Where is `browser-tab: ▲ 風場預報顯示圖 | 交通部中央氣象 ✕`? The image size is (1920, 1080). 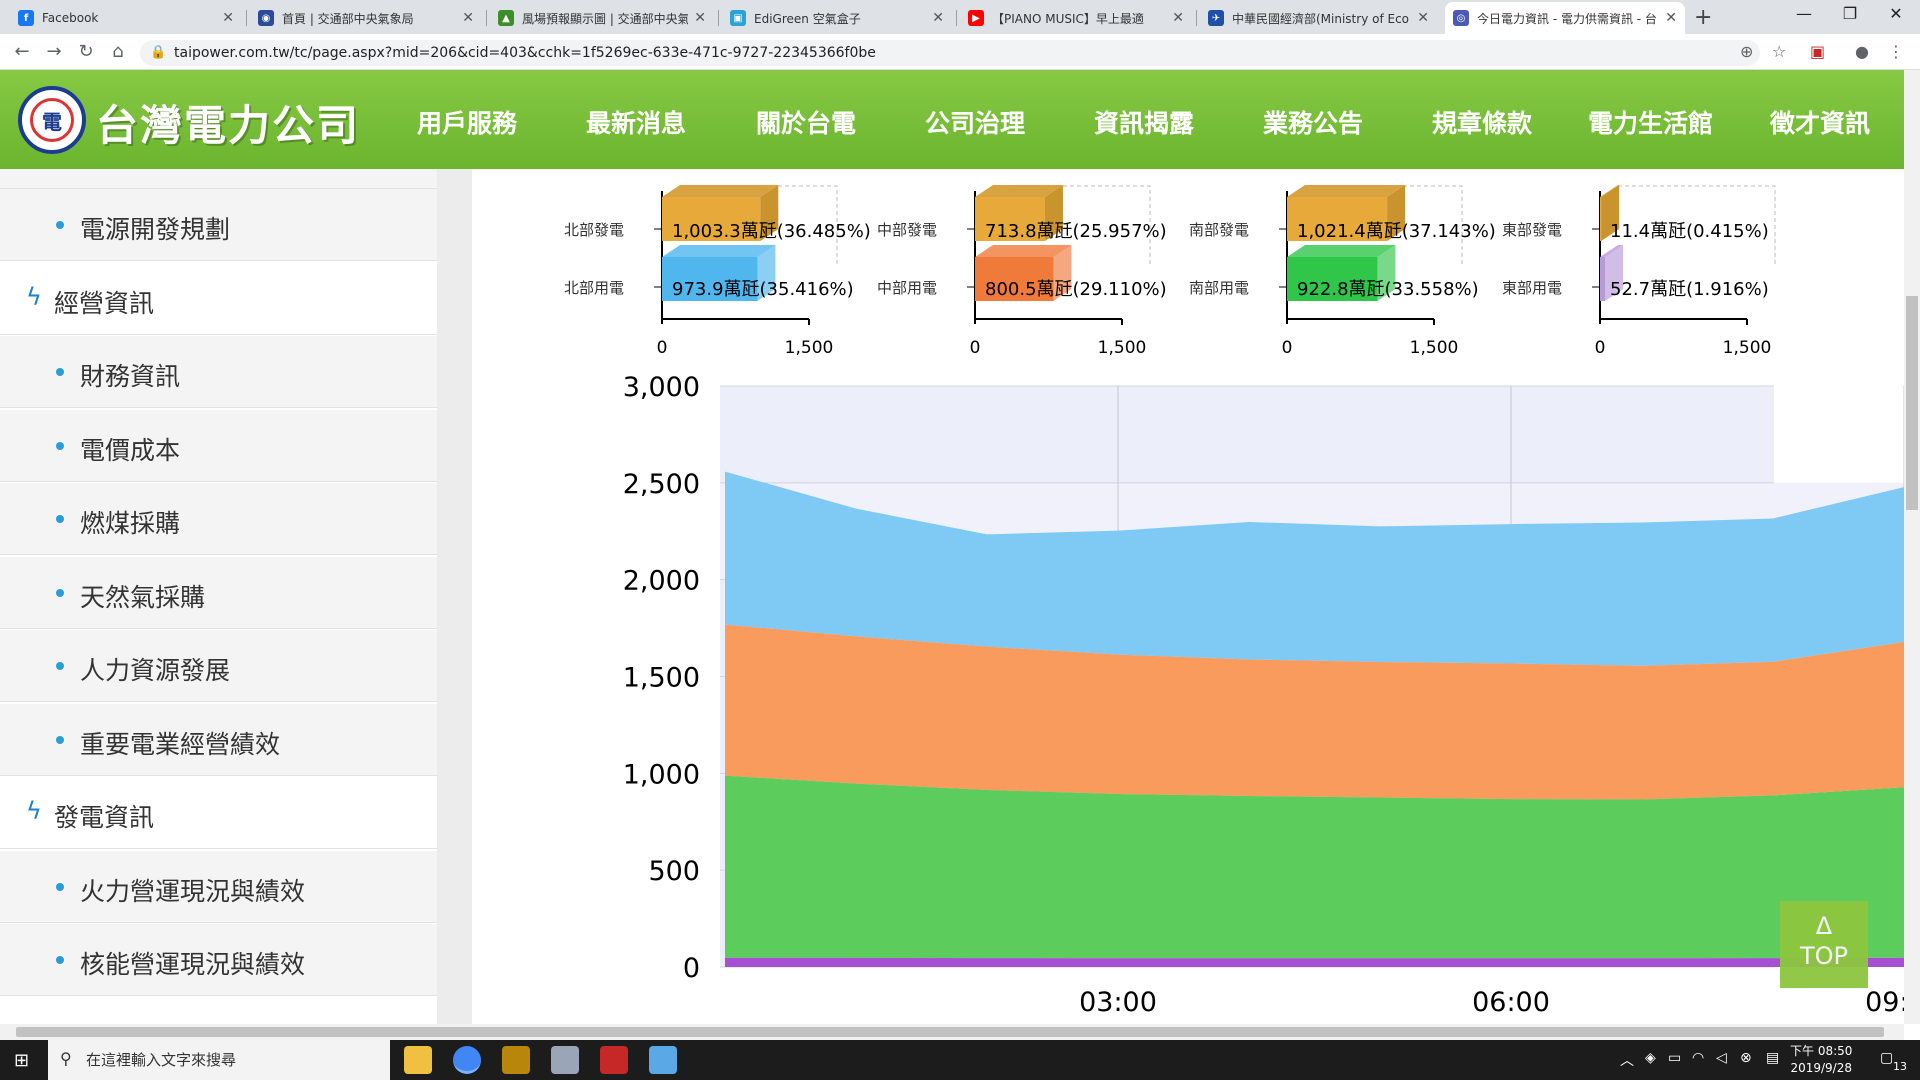
browser-tab: ▲ 風場預報顯示圖 | 交通部中央氣象 ✕ is located at coordinates (602, 18).